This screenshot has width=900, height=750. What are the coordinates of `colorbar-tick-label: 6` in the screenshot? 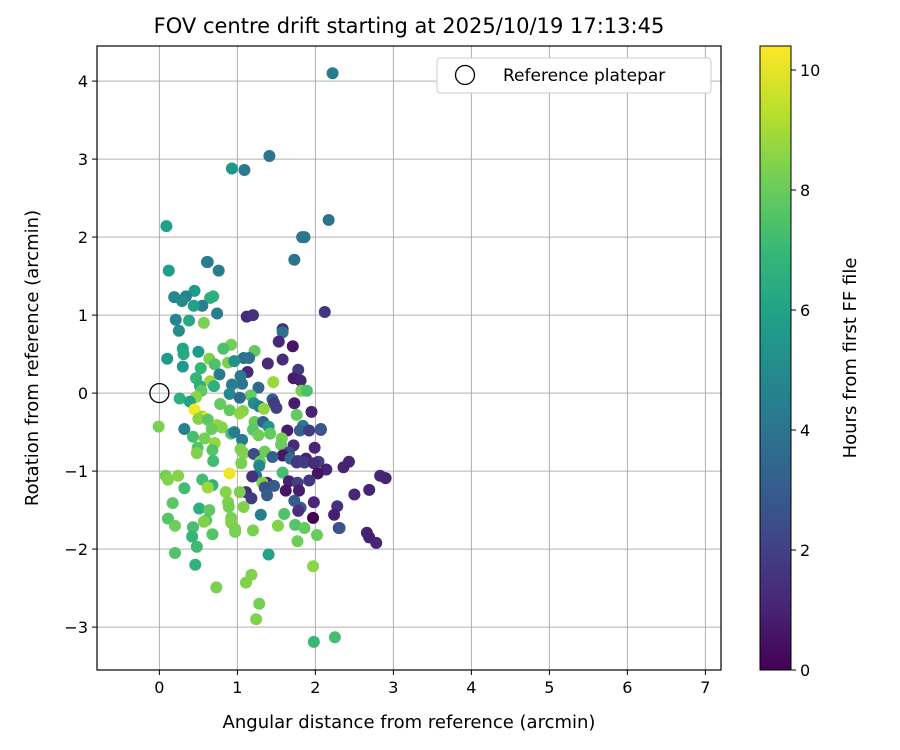 It's located at (805, 310).